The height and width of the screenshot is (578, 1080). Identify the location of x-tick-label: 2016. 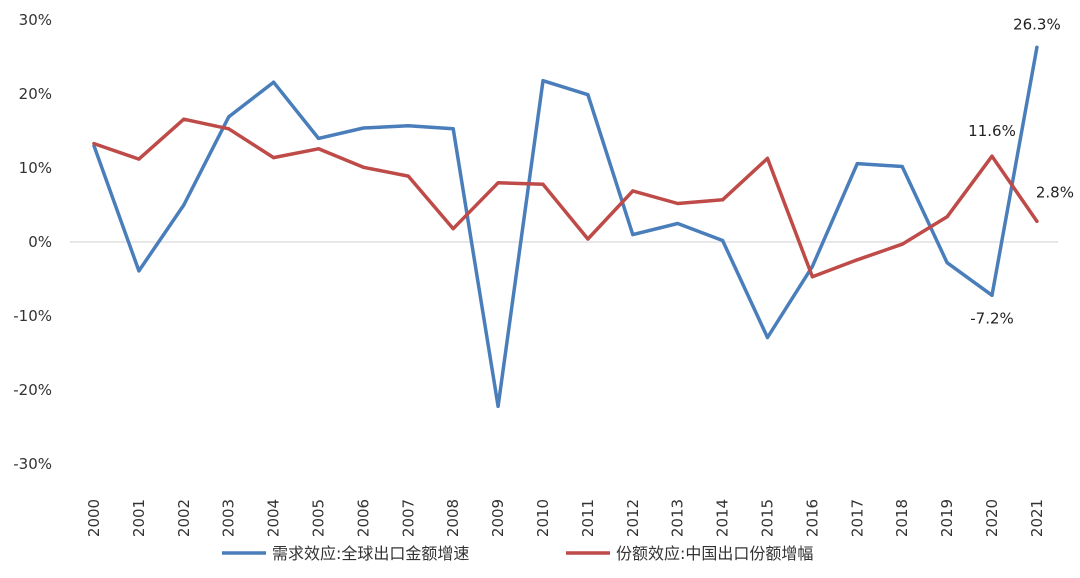
(812, 518).